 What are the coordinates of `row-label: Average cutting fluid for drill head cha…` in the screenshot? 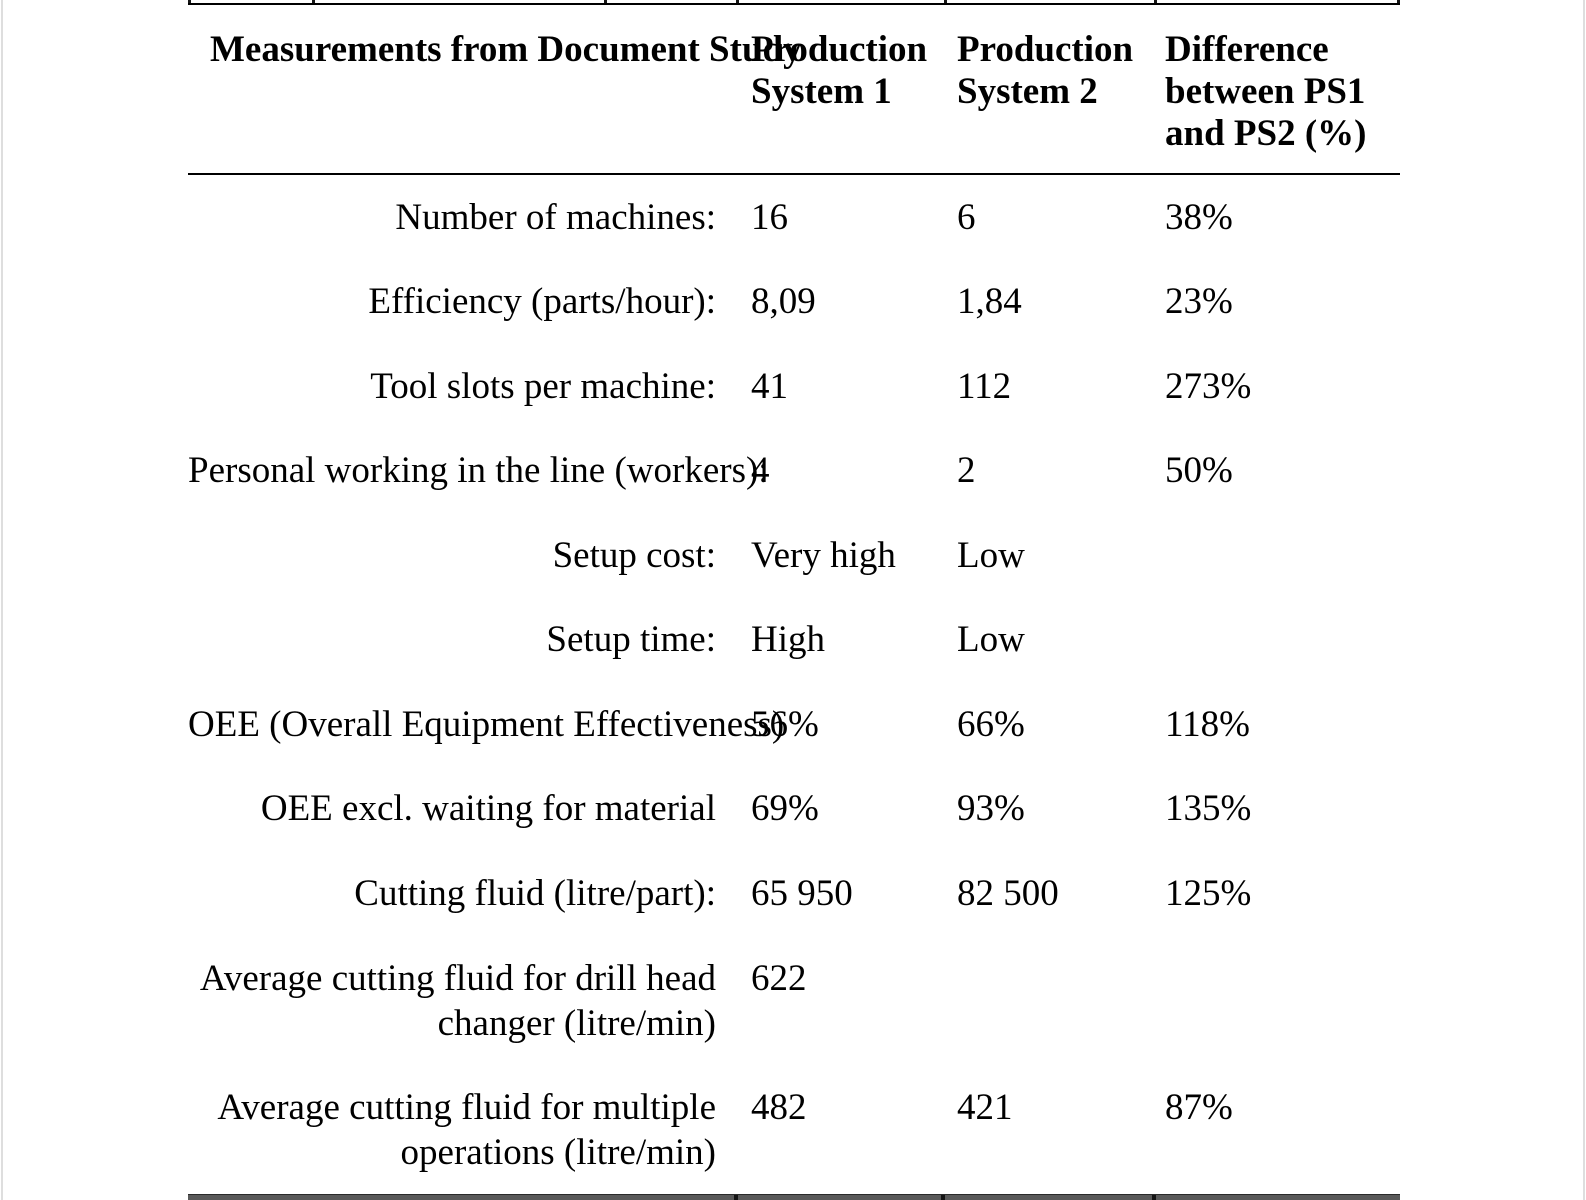 It's located at (462, 991).